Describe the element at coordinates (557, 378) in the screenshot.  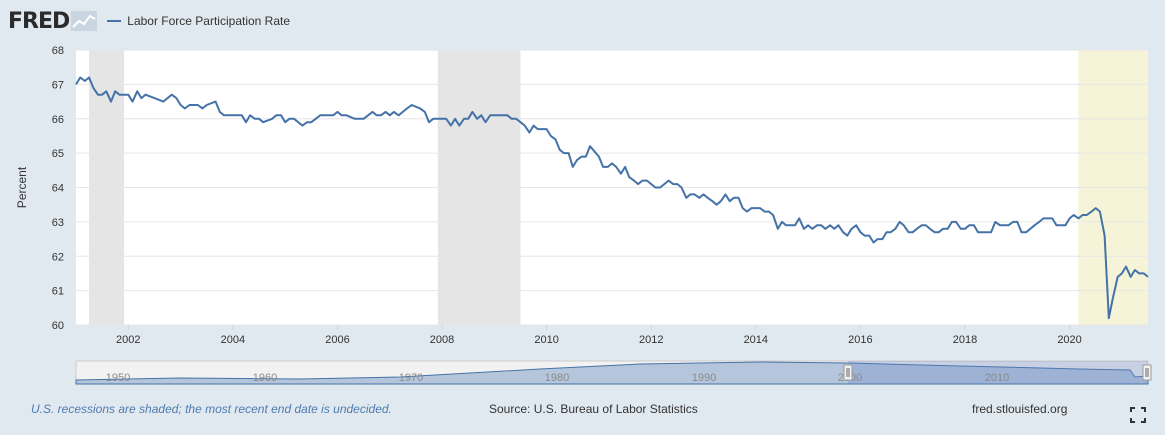
I see `navigator-tick-label: 1980` at that location.